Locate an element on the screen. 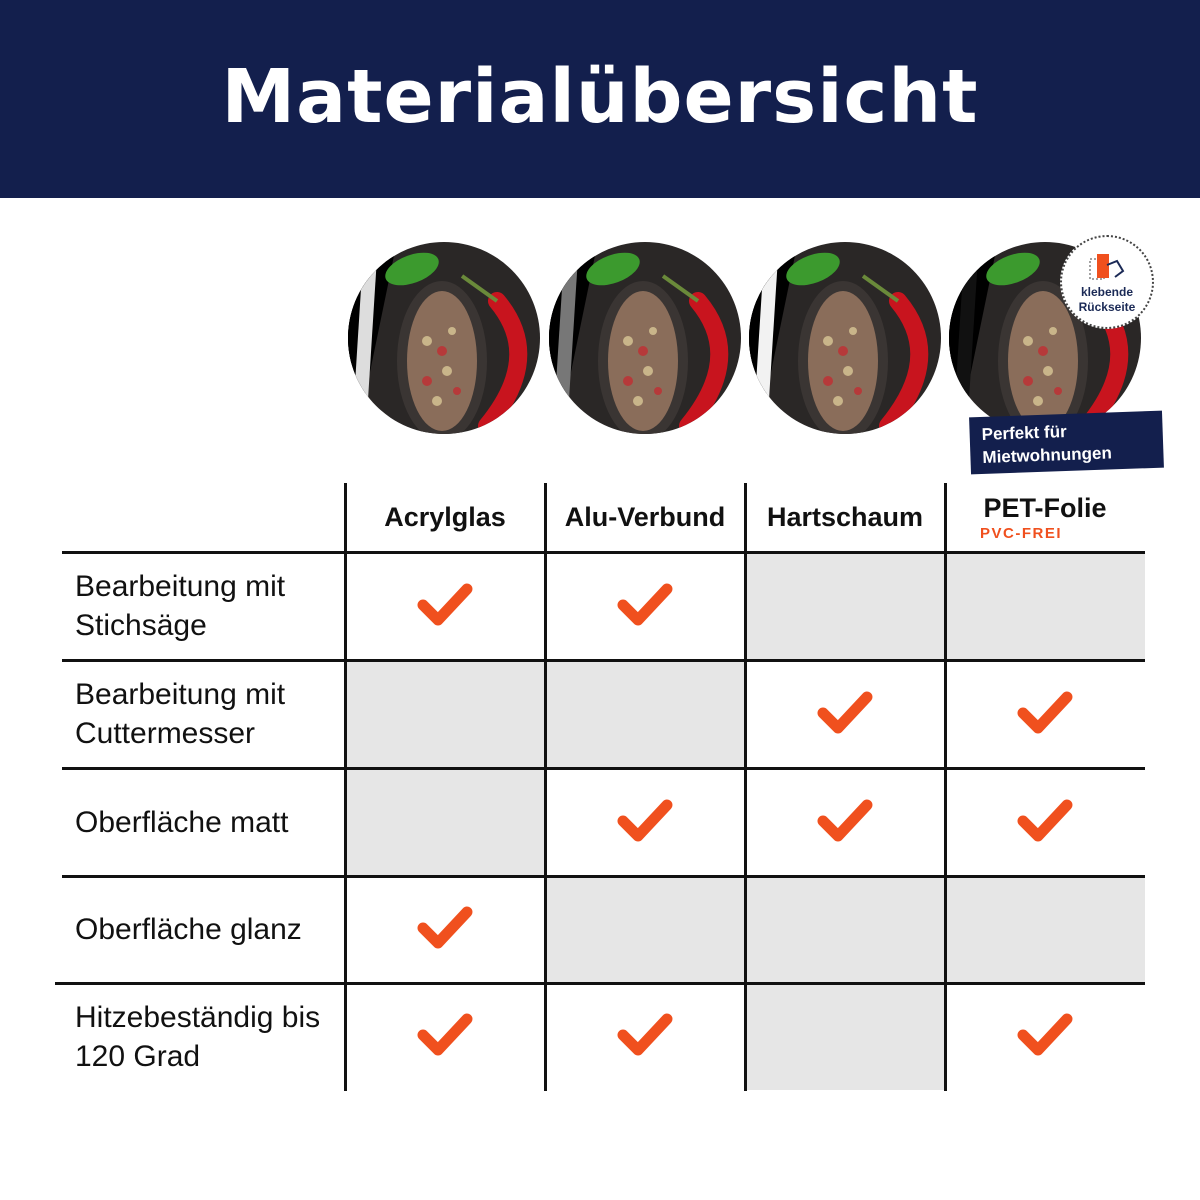  column-header: Acrylglas is located at coordinates (445, 517).